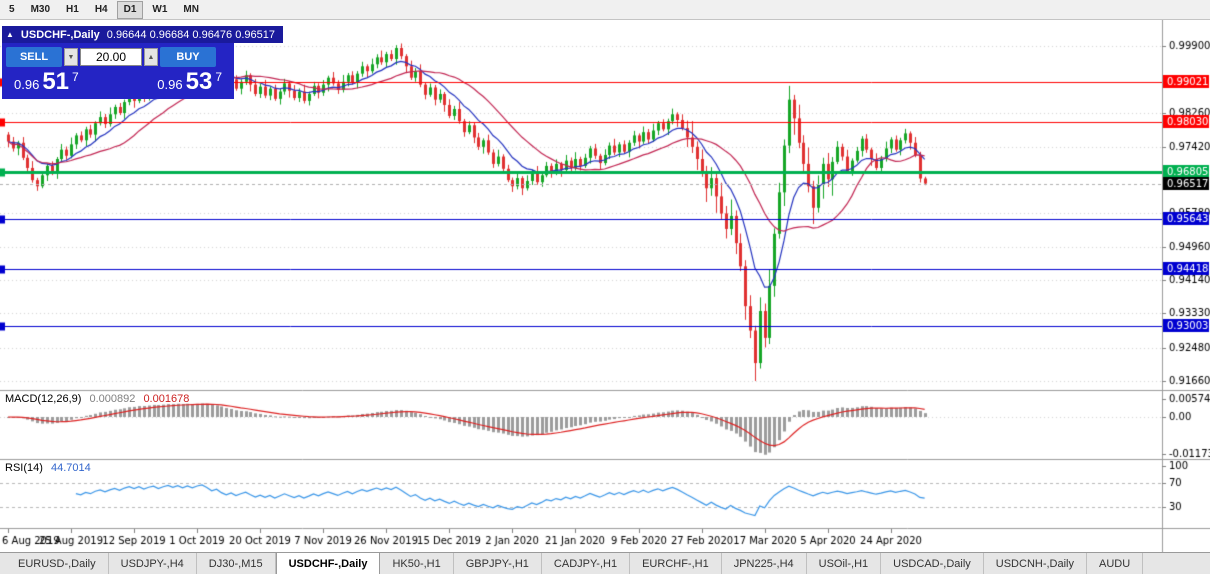 This screenshot has width=1210, height=574. Describe the element at coordinates (111, 57) in the screenshot. I see `volume-input` at that location.